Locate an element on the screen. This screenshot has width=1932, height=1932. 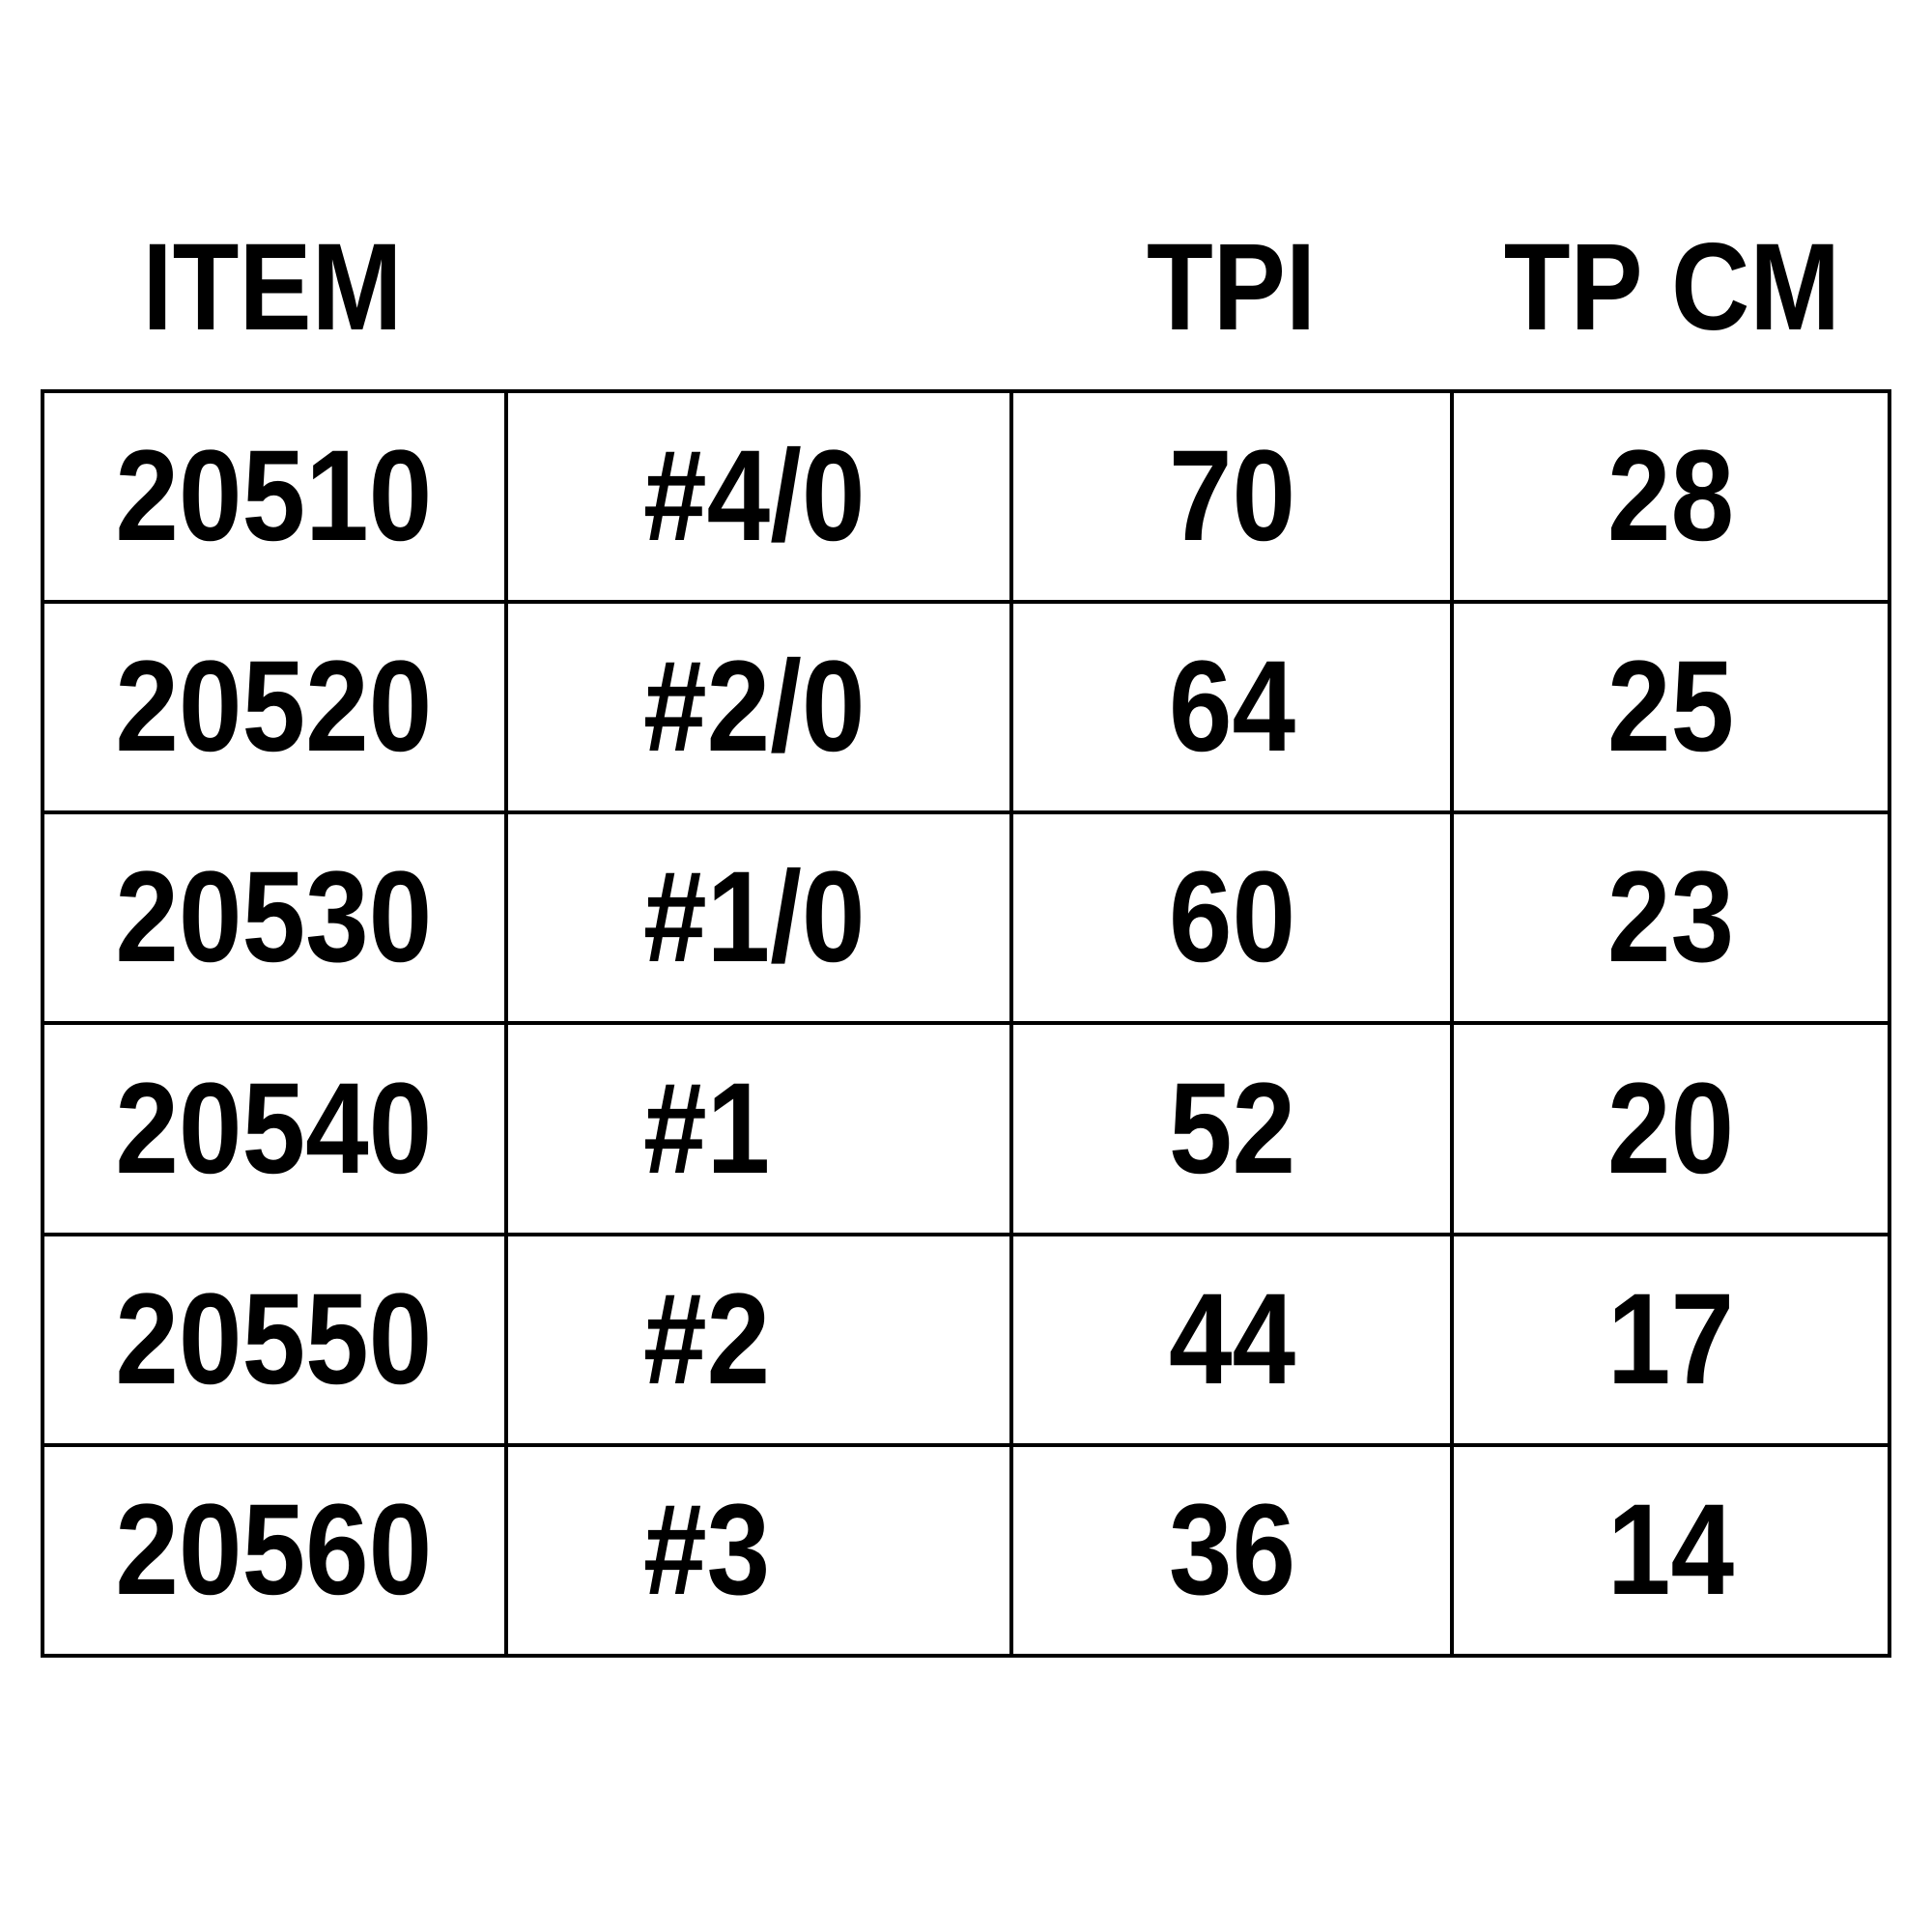
table-row: 20540 #1 52 20 is located at coordinates (966, 1128).